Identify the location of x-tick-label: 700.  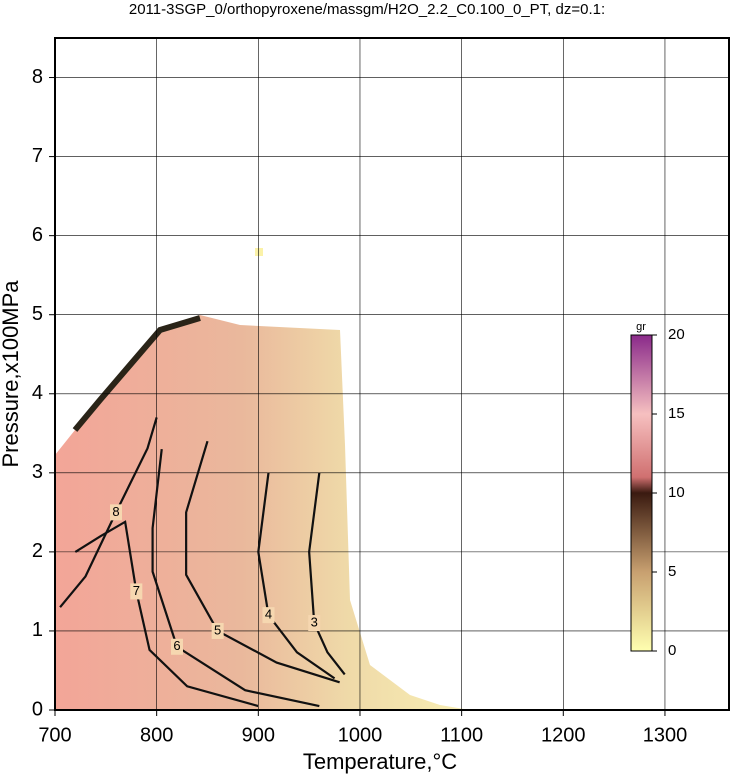
(54, 735).